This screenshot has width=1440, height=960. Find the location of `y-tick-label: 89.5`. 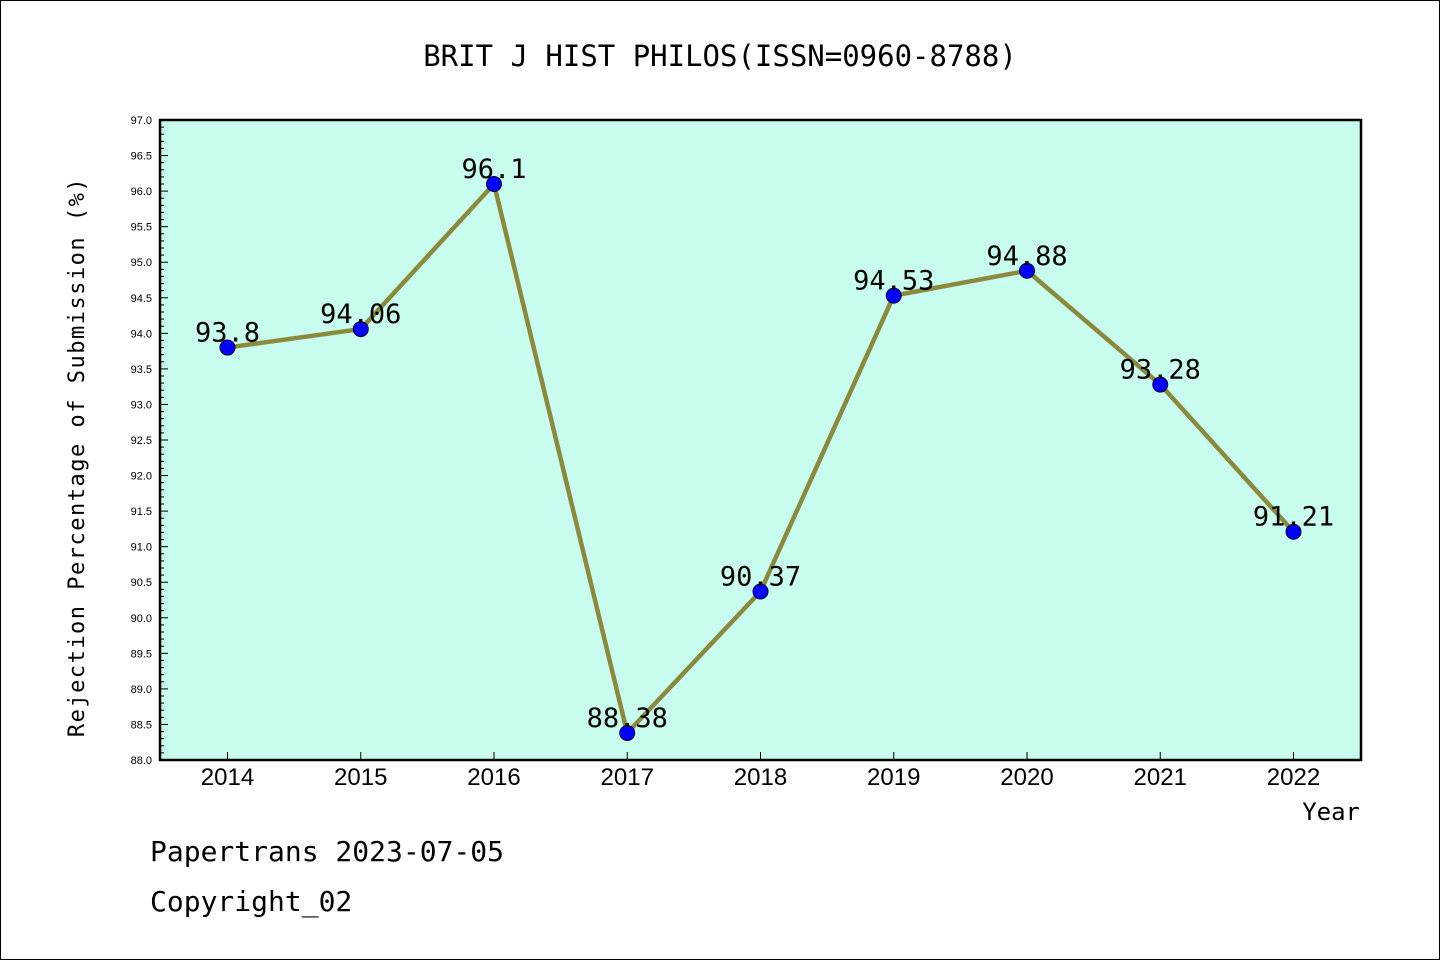

y-tick-label: 89.5 is located at coordinates (141, 654).